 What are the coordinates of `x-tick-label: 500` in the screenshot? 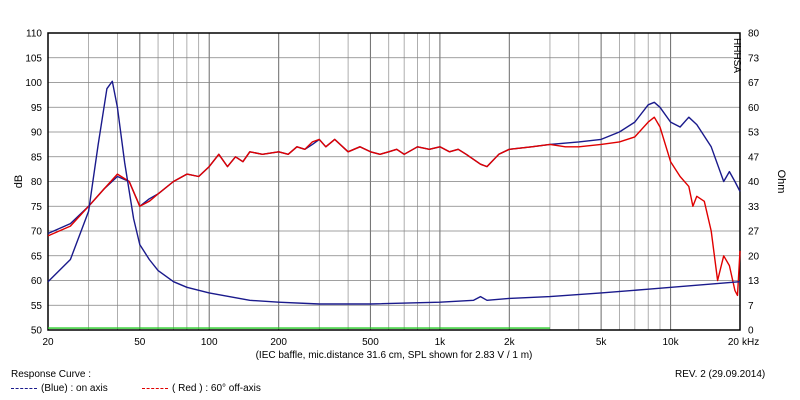 It's located at (370, 342).